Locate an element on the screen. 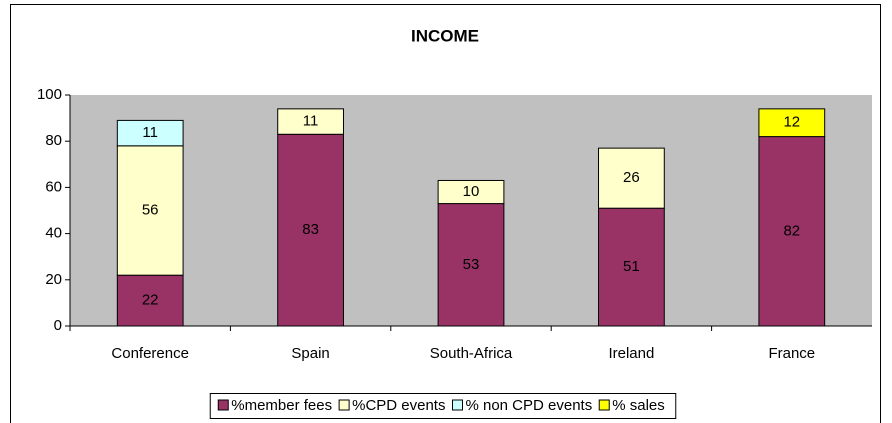 The height and width of the screenshot is (423, 892). data-label: 82 is located at coordinates (791, 230).